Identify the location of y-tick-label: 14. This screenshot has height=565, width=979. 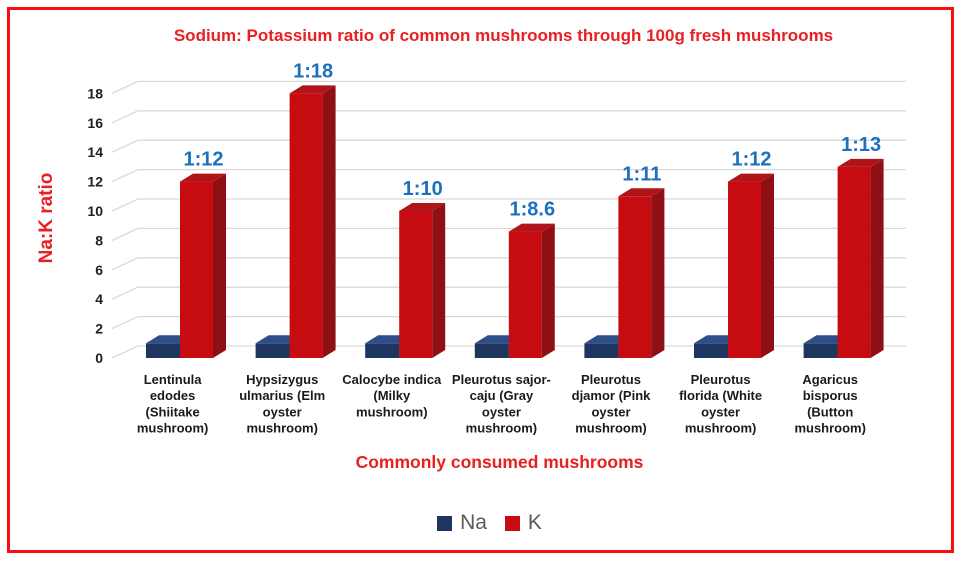
(95, 152).